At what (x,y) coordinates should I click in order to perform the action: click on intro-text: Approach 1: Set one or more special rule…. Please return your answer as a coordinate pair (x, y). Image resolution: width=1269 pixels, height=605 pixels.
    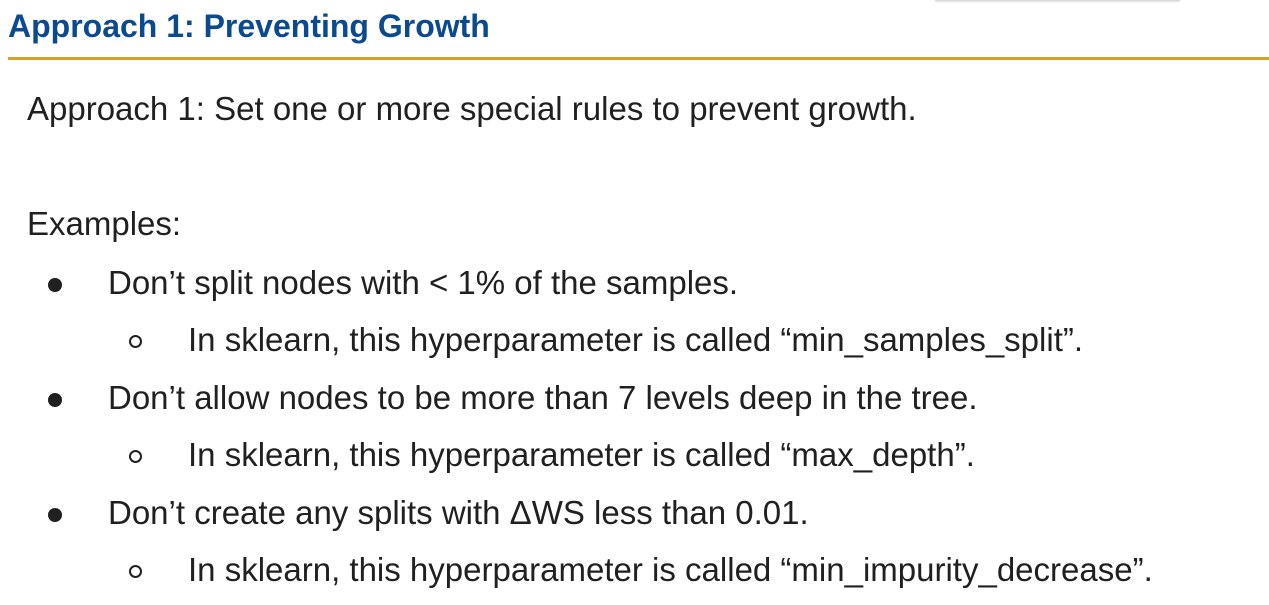
    Looking at the image, I should click on (472, 108).